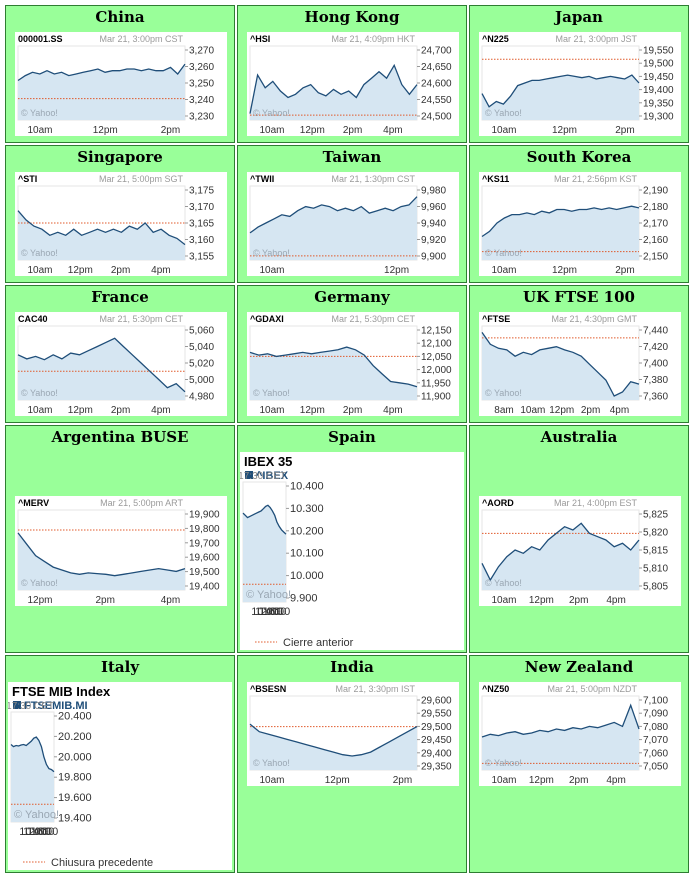  I want to click on y-tick-label: 9.900, so click(304, 599).